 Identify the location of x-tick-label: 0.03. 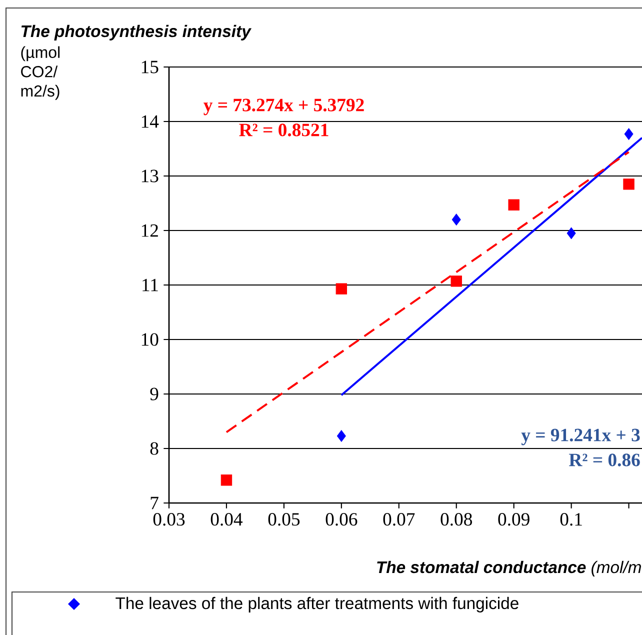
(169, 519).